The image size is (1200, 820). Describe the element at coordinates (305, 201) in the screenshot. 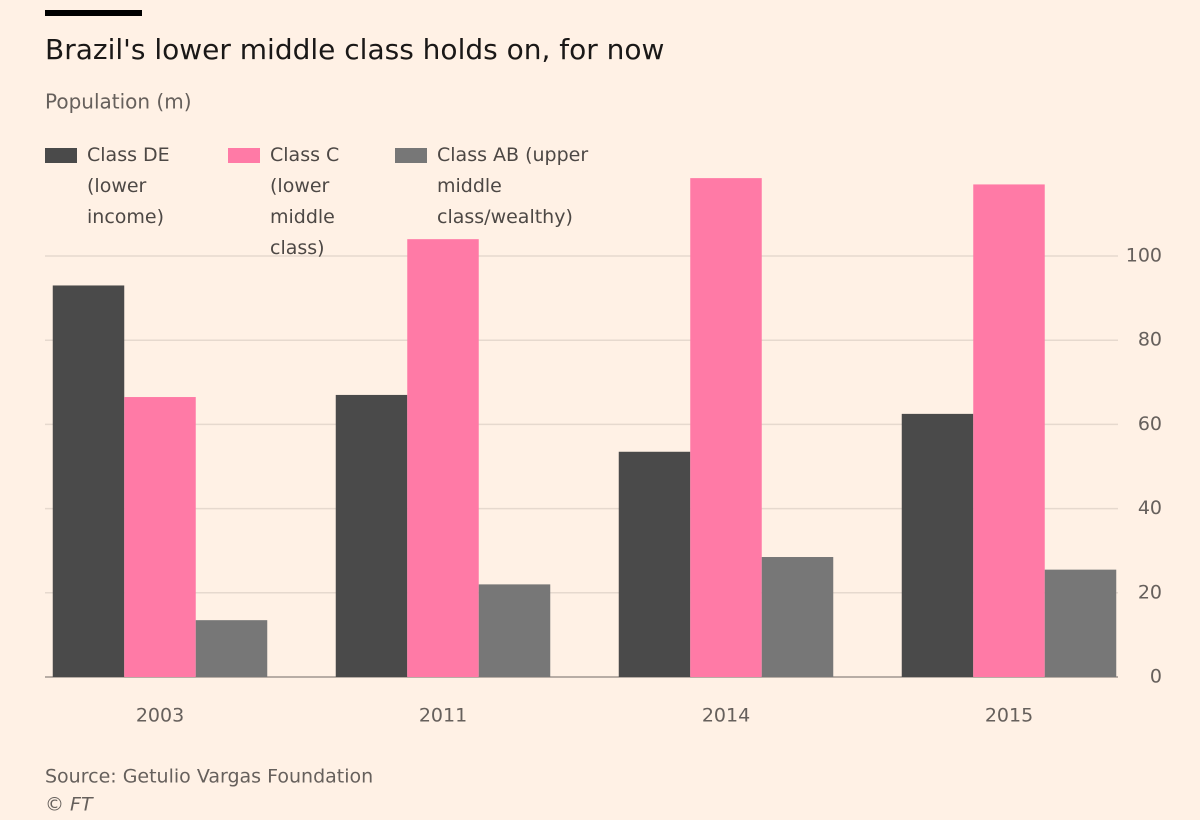

I see `legend-label: Class C (lower middle class)` at that location.